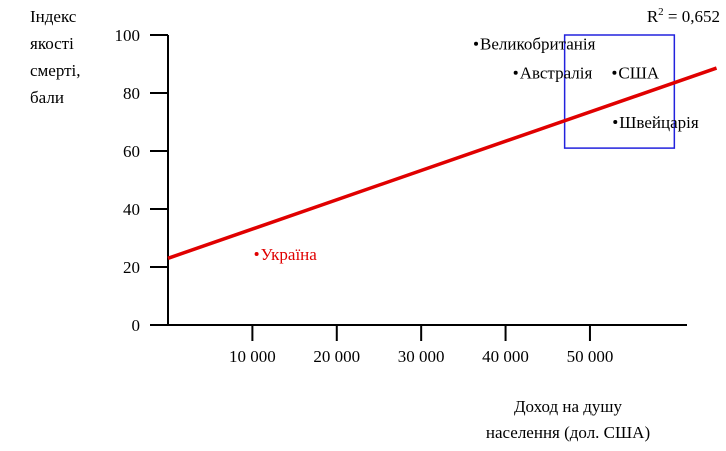  Describe the element at coordinates (52, 43) in the screenshot. I see `y-axis-label: якості` at that location.